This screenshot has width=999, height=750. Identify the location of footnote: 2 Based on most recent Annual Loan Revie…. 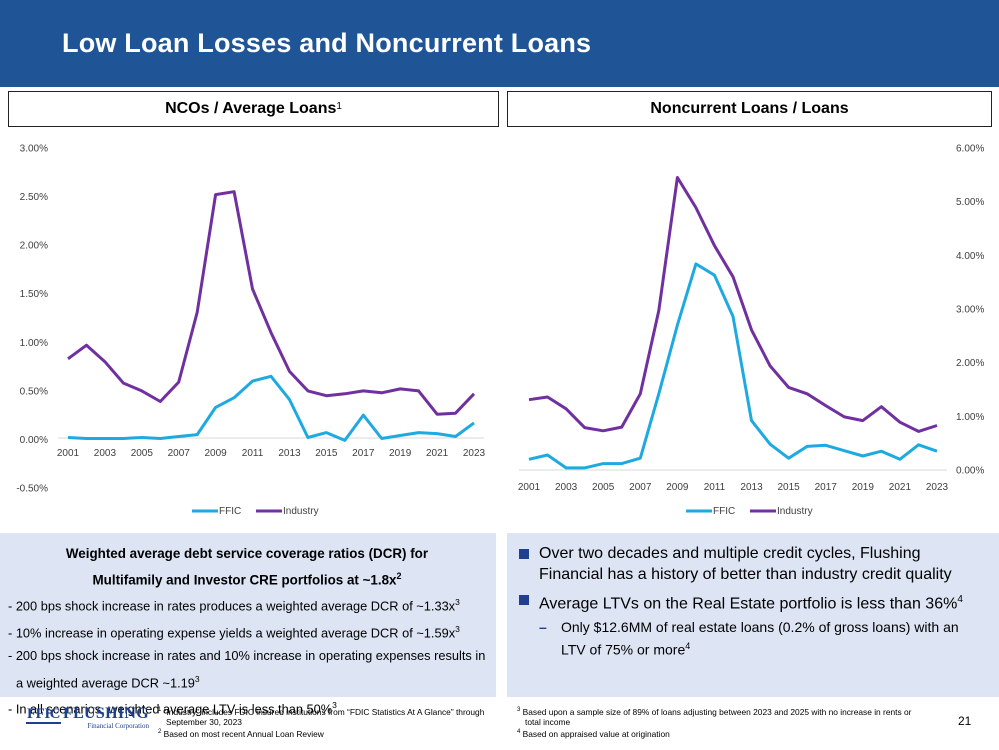
(333, 733).